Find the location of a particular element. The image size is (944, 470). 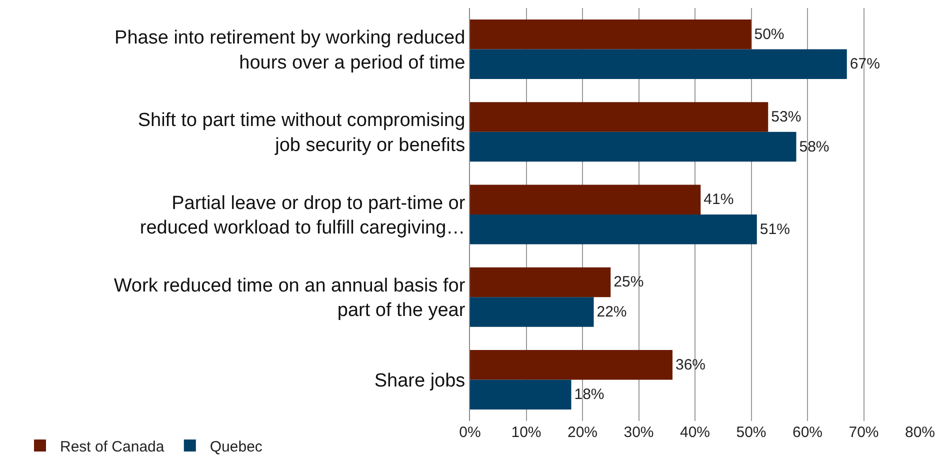

data-label: 58% is located at coordinates (814, 147).